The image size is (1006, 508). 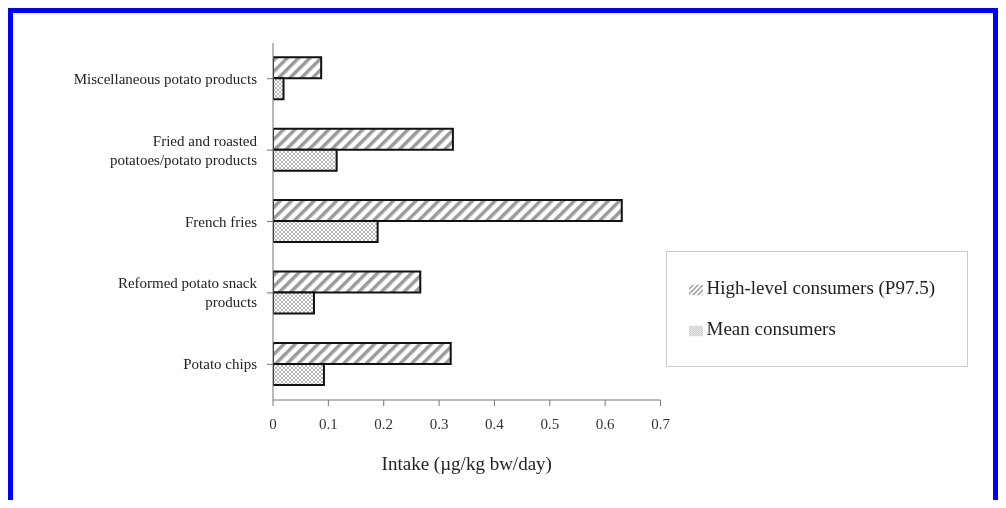 I want to click on legend-label: Mean consumers, so click(x=771, y=328).